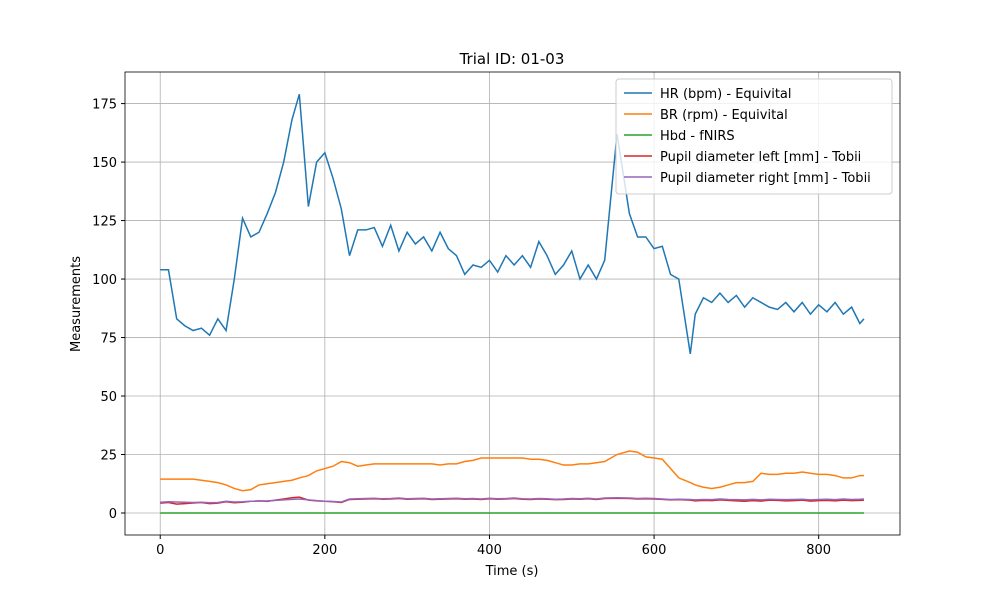  What do you see at coordinates (512, 571) in the screenshot?
I see `x-axis-label: Time (s)` at bounding box center [512, 571].